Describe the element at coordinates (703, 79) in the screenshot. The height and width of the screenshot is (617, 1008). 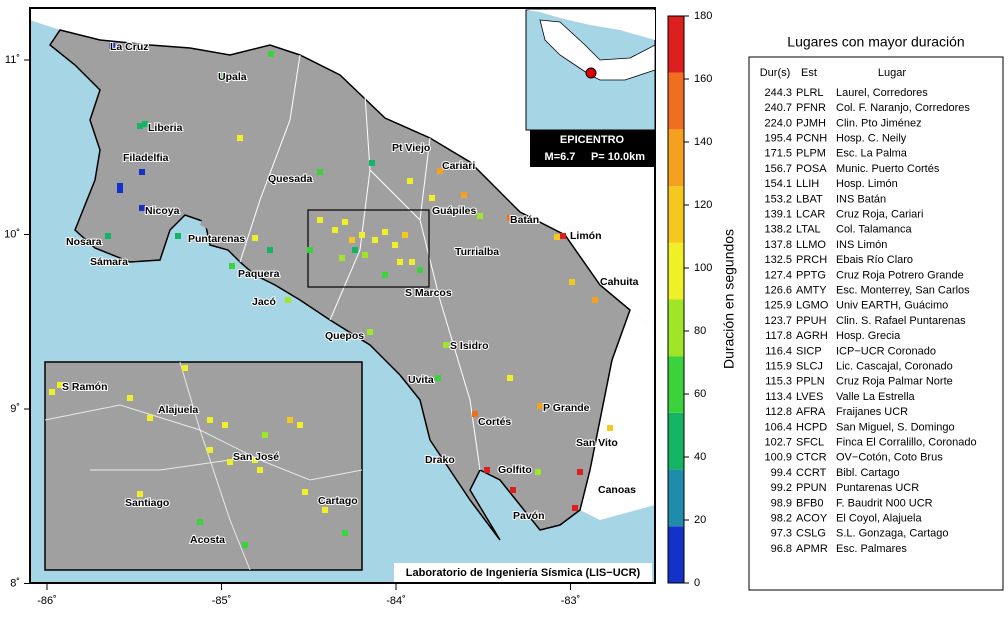
I see `colorbar-tick-label: 160` at that location.